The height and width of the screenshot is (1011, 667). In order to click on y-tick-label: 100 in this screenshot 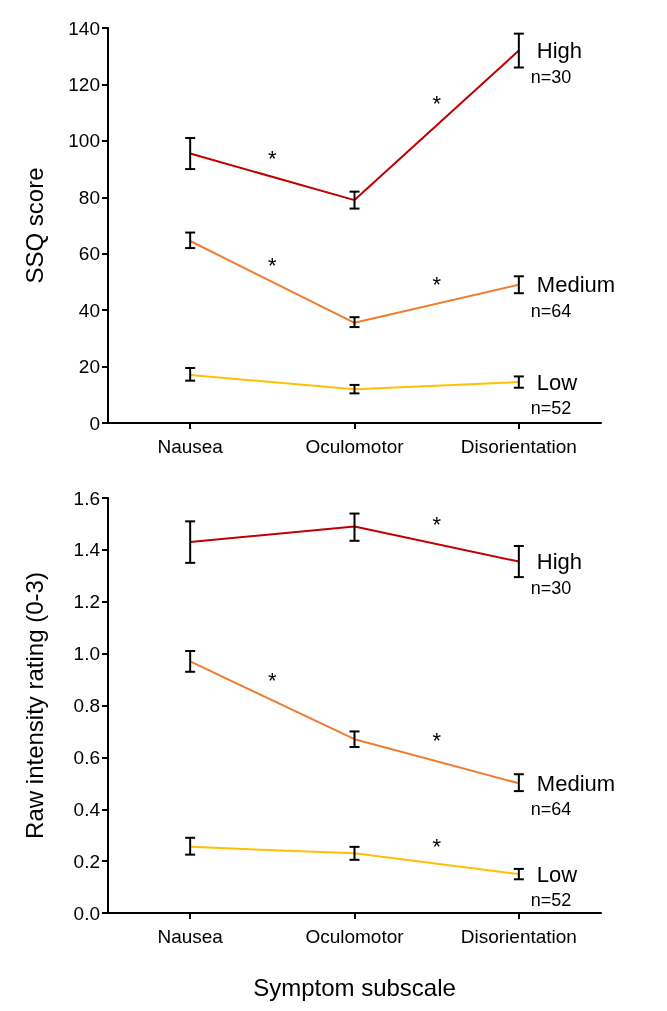, I will do `click(84, 141)`.